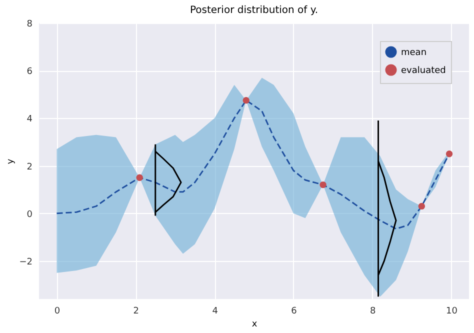 The width and height of the screenshot is (474, 333). I want to click on y-tick-label: 4, so click(29, 119).